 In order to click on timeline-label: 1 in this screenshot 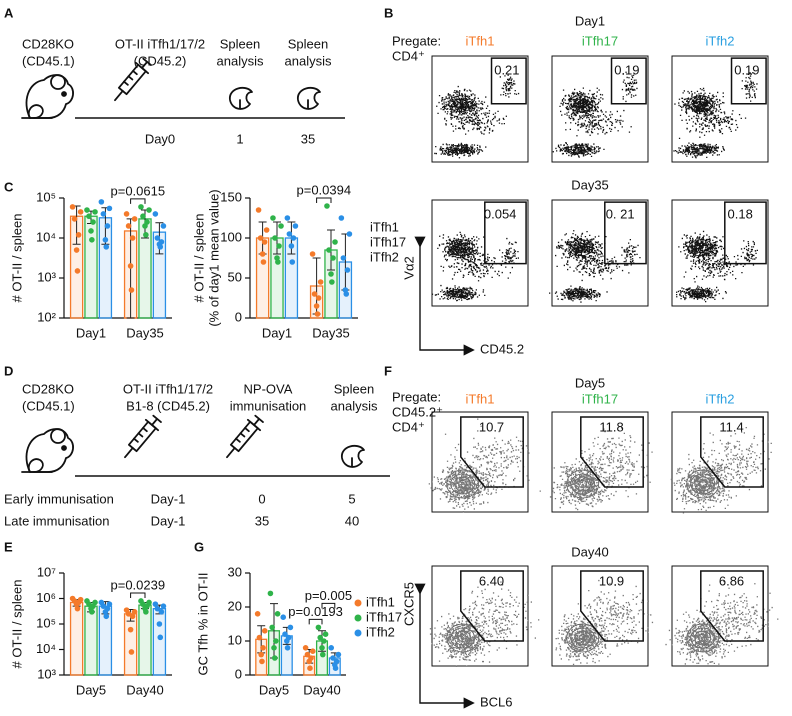, I will do `click(239, 138)`.